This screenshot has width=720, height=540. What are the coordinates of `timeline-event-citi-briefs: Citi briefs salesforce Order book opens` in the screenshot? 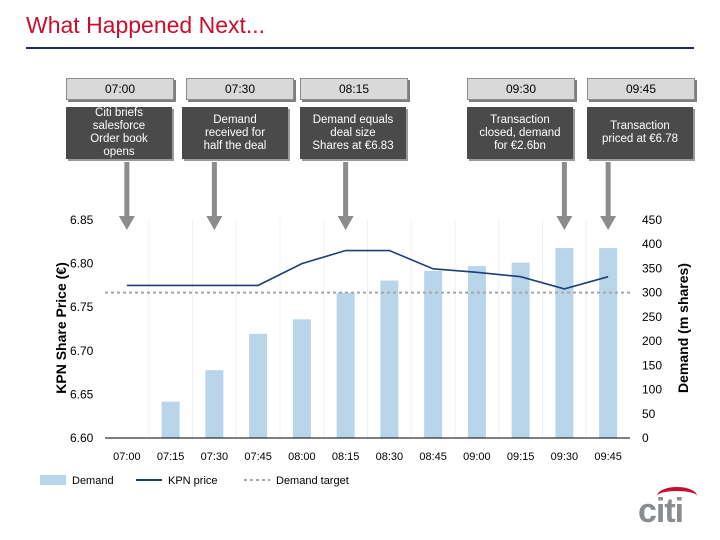 It's located at (119, 133).